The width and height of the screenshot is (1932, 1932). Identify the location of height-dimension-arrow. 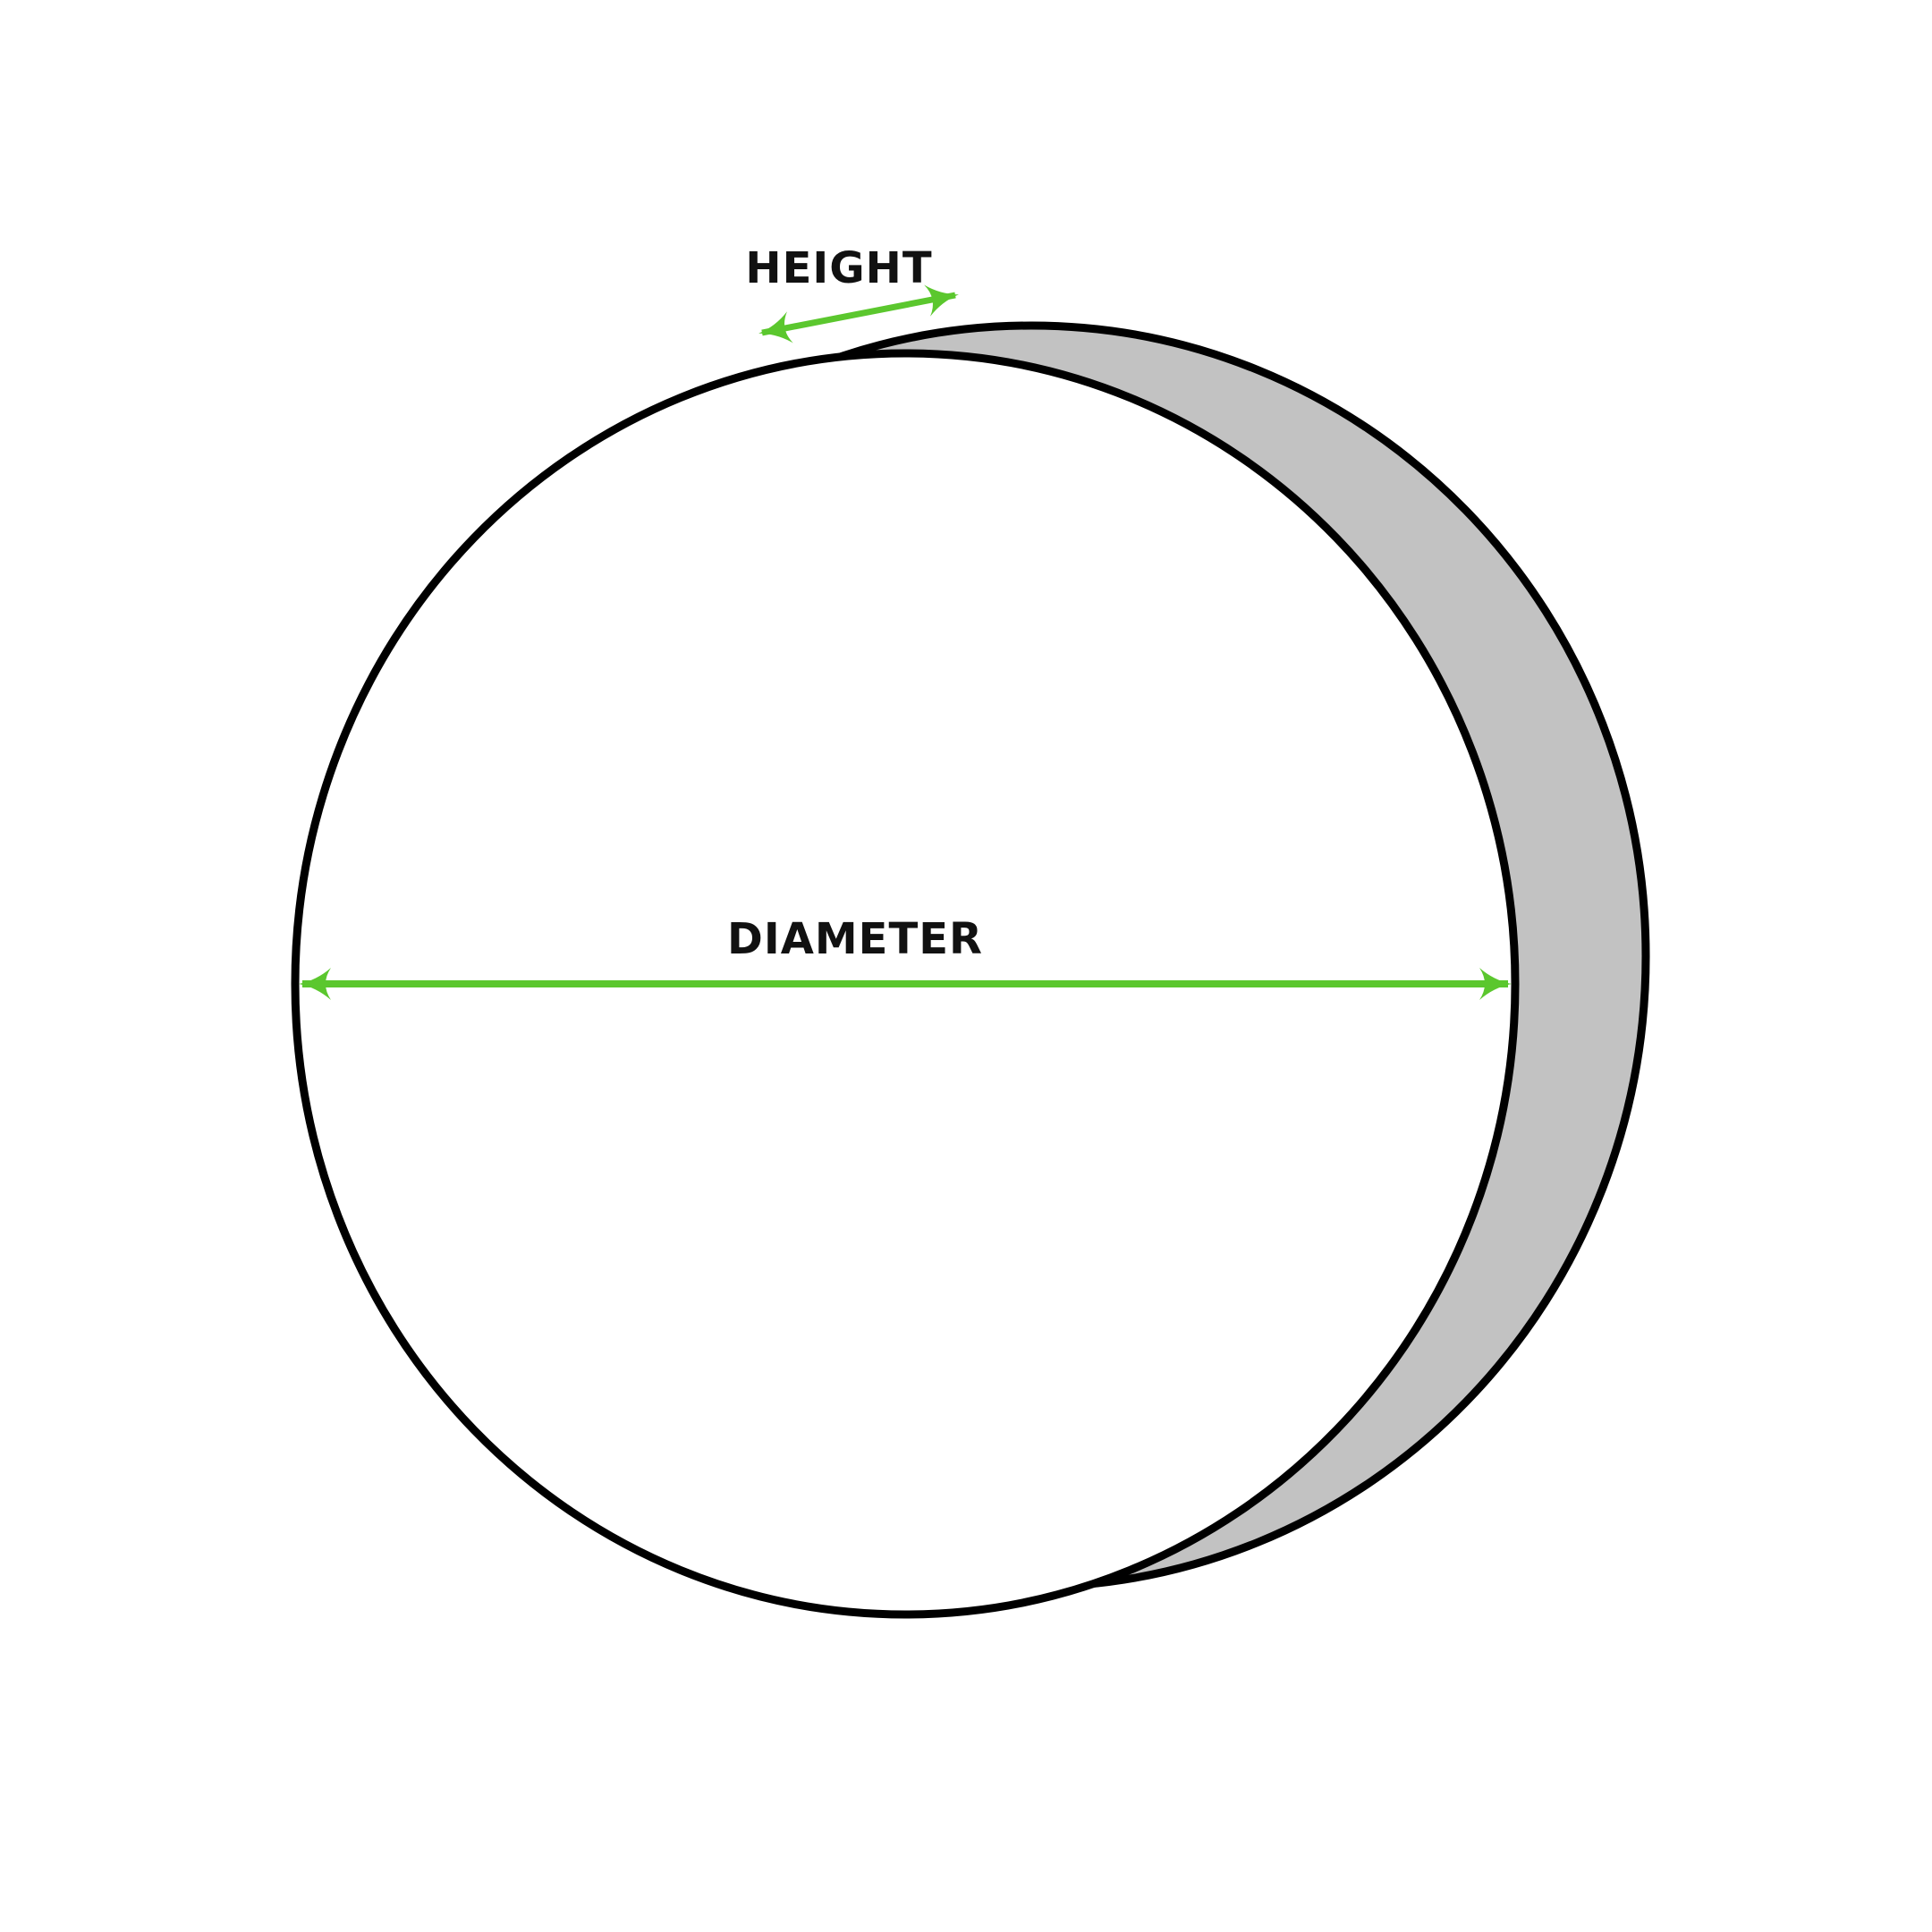
(858, 313).